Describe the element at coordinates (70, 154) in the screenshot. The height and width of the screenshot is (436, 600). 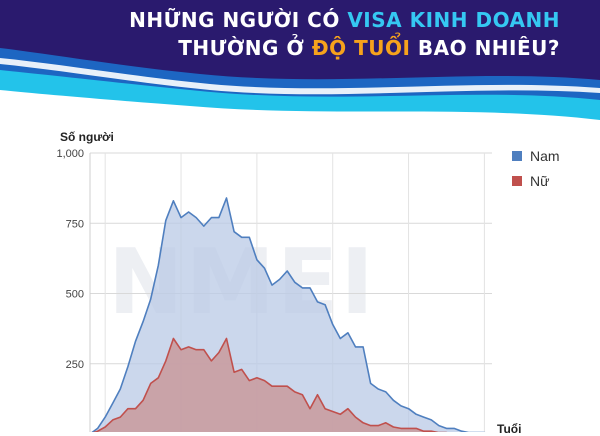
I see `y-tick-label: 1,000` at that location.